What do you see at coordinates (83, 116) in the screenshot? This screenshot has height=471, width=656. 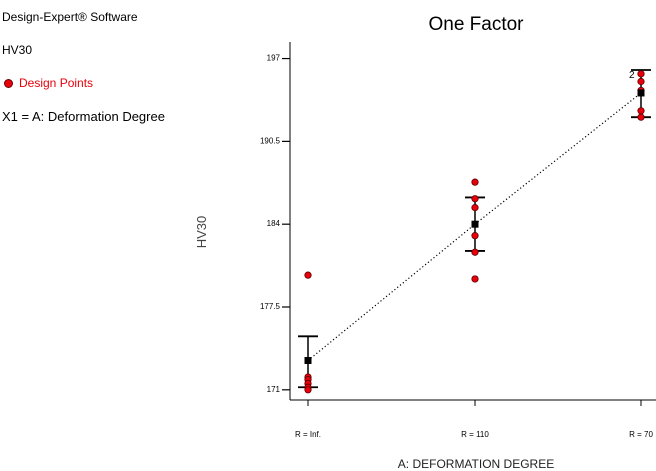 I see `factor-label: X1 = A: Deformation Degree` at bounding box center [83, 116].